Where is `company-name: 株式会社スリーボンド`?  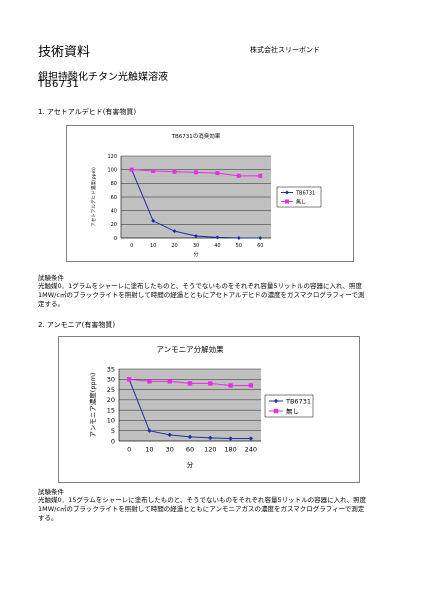 company-name: 株式会社スリーボンド is located at coordinates (285, 50).